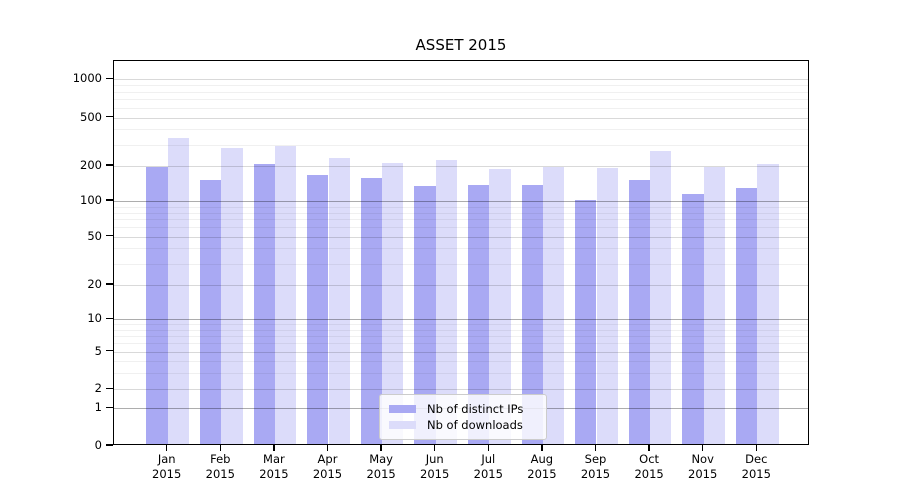 The width and height of the screenshot is (900, 500). I want to click on legend-swatch-downloads, so click(402, 425).